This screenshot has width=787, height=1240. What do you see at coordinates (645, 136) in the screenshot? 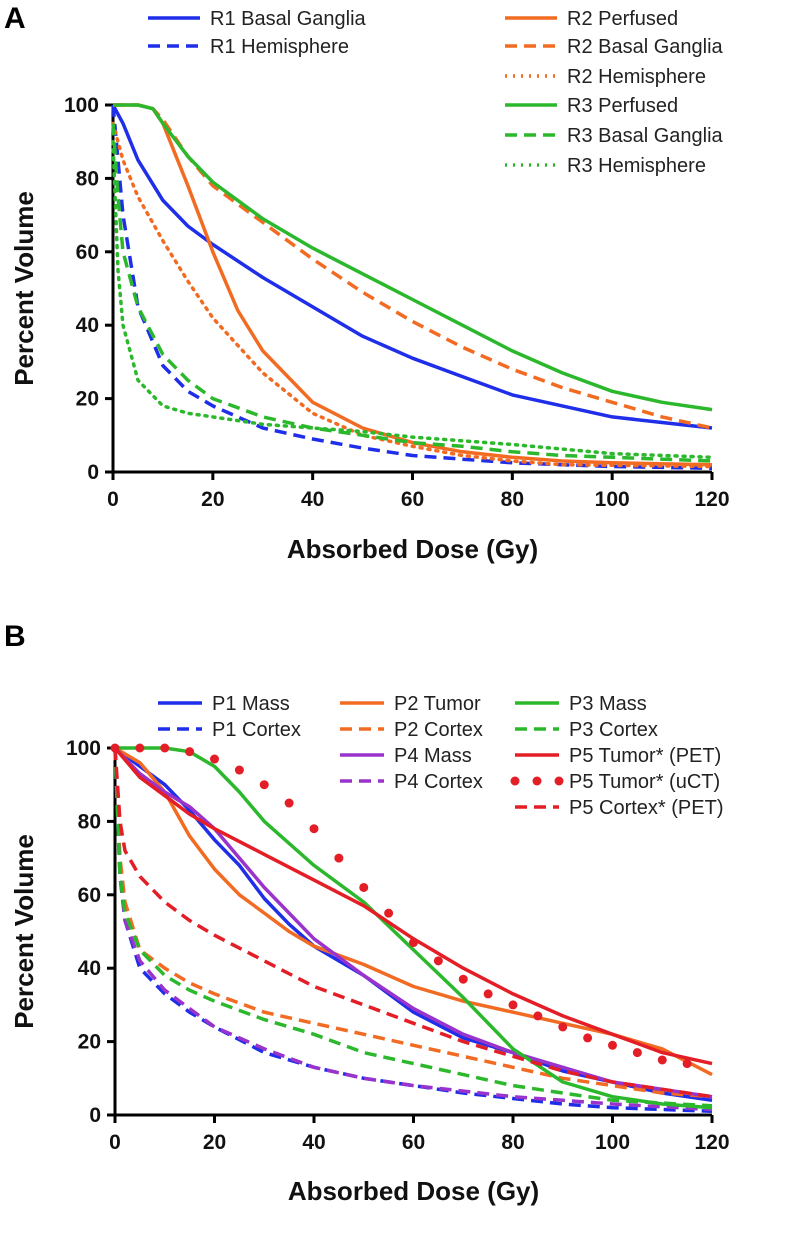
I see `legend-label-r3-basal-ganglia: R3 Basal Ganglia` at bounding box center [645, 136].